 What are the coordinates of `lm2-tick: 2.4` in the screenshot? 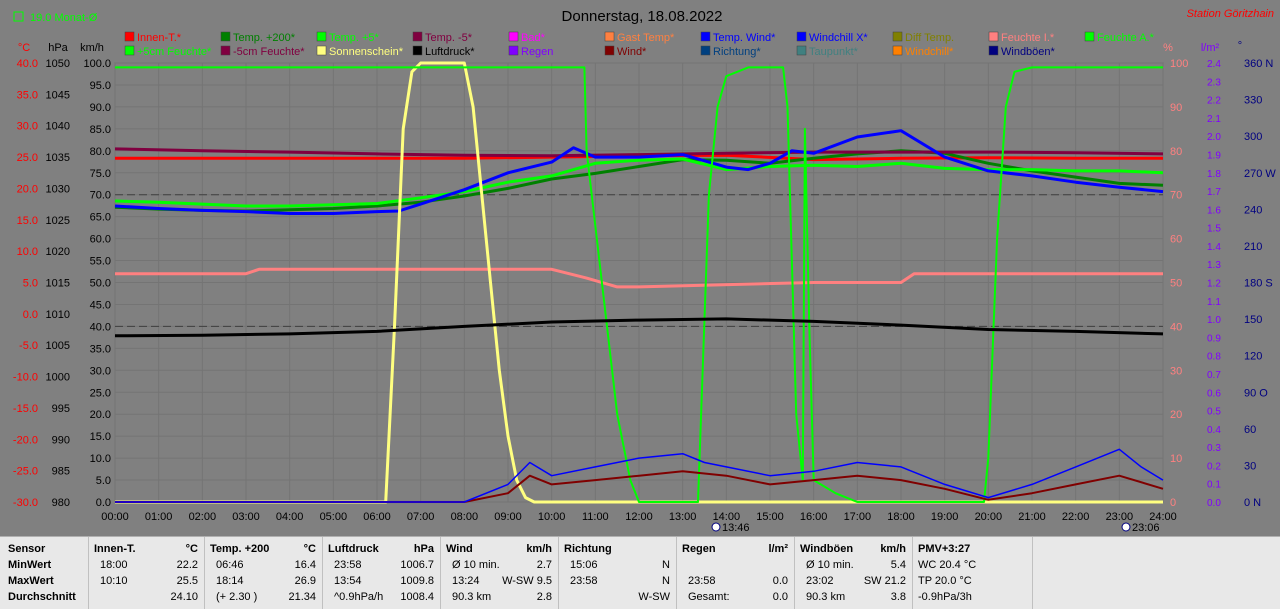 It's located at (1214, 64).